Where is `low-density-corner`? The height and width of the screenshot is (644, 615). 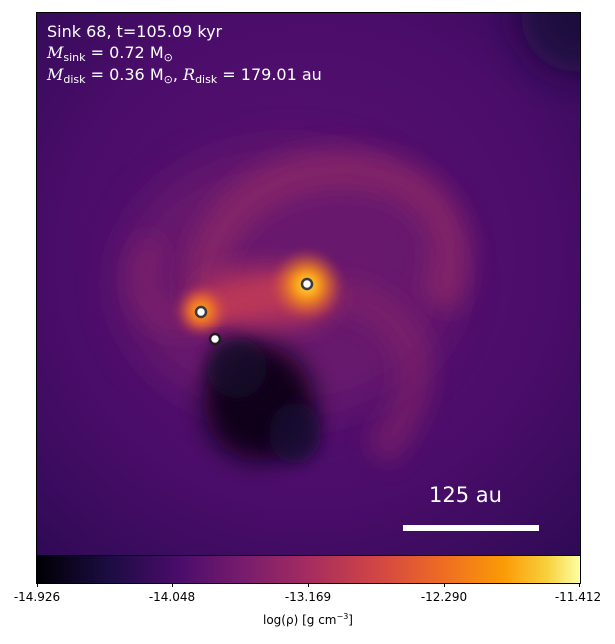 low-density-corner is located at coordinates (550, 43).